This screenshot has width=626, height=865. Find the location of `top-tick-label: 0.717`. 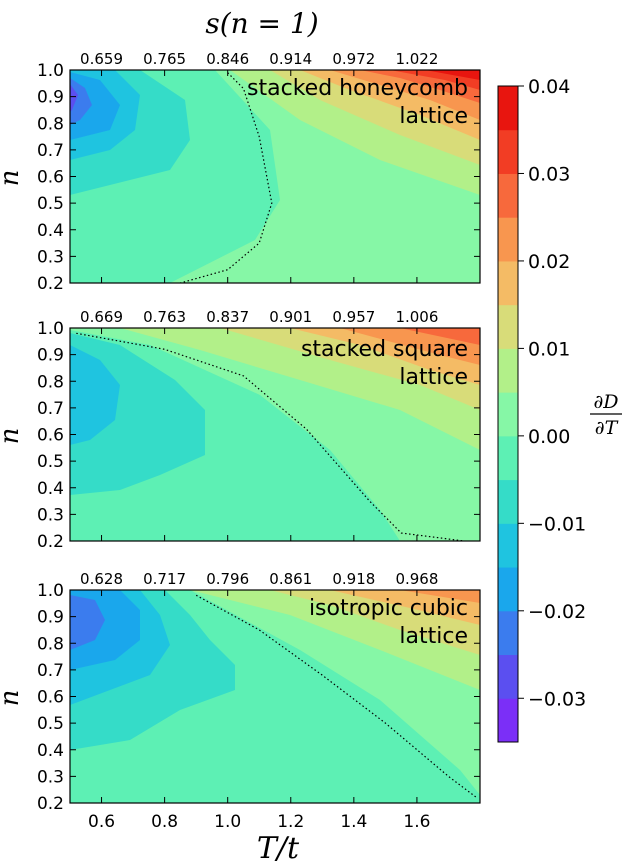

top-tick-label: 0.717 is located at coordinates (164, 579).